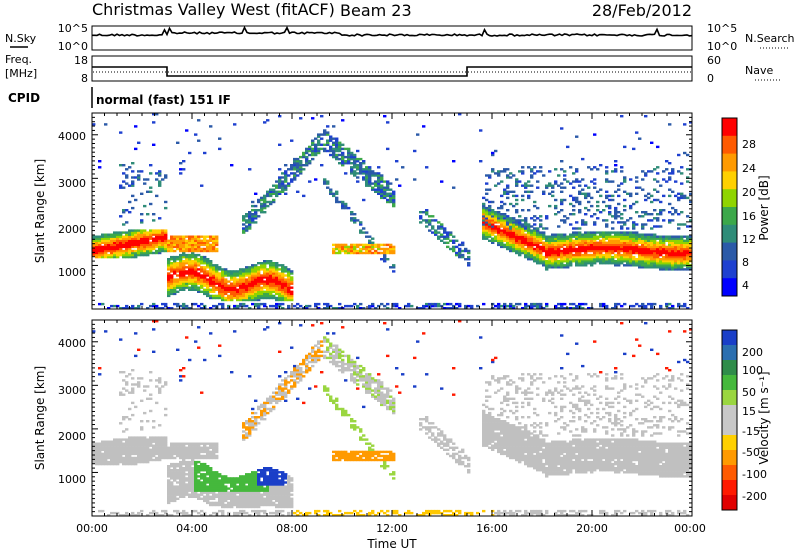 This screenshot has height=554, width=800. What do you see at coordinates (744, 420) in the screenshot?
I see `velocity-colorbar: 200 100 50 15 -15 -50 -100 -200` at bounding box center [744, 420].